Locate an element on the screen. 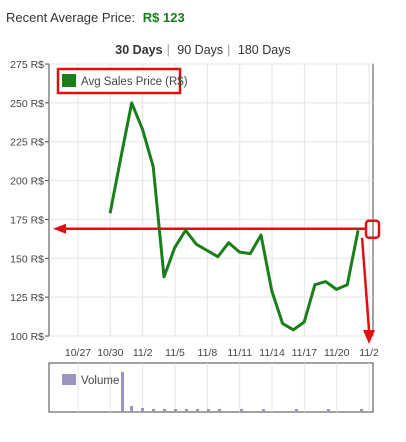  range-selector: 30 Days | 90 Days | 180 Days is located at coordinates (203, 50).